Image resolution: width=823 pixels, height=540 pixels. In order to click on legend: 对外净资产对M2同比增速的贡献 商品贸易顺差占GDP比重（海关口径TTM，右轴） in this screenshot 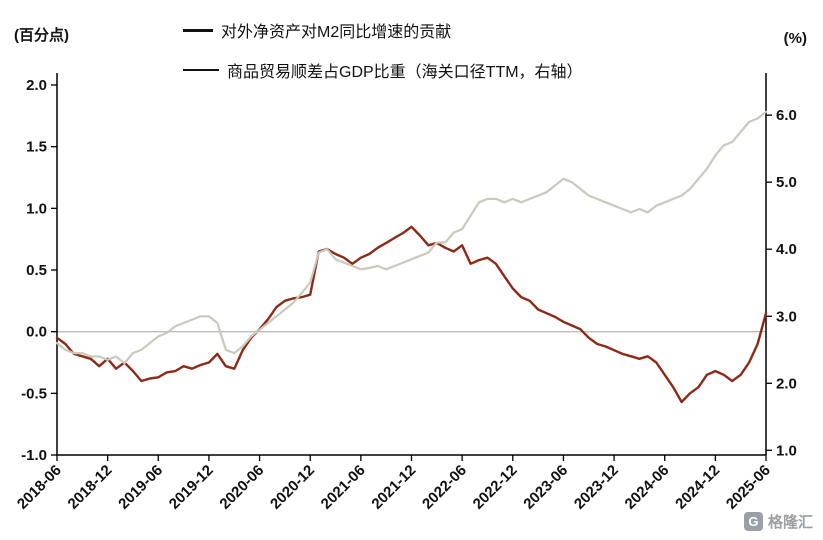, I will do `click(383, 50)`.